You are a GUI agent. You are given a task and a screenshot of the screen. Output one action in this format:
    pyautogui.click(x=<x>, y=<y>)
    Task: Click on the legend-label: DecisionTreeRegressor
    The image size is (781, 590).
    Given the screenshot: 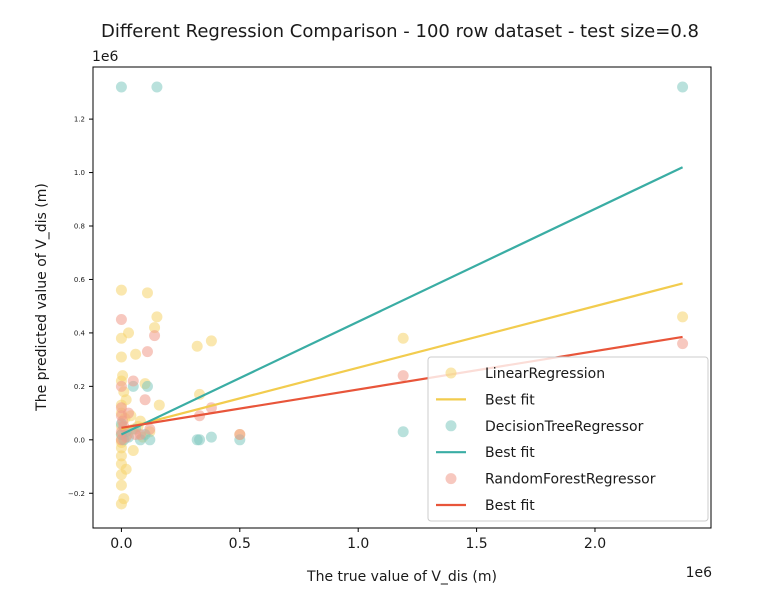 What is the action you would take?
    pyautogui.click(x=564, y=427)
    